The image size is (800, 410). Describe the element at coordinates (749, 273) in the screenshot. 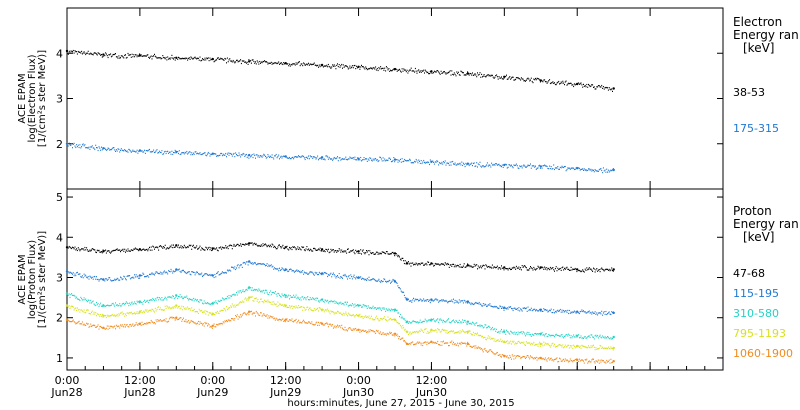

I see `legend-entry: 47-68` at that location.